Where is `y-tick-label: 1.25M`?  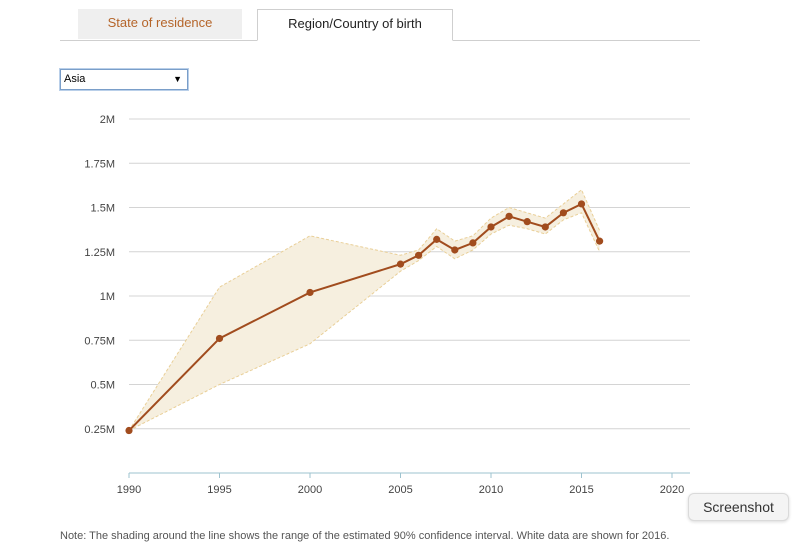 y-tick-label: 1.25M is located at coordinates (99, 253).